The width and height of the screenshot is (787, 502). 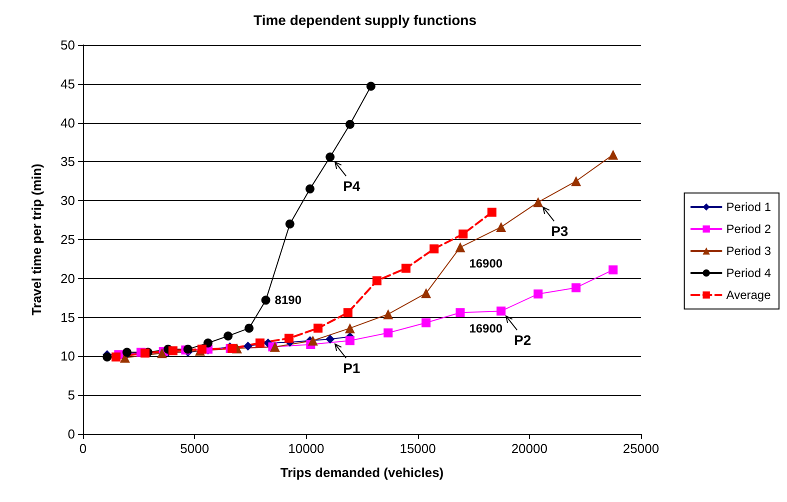 I want to click on y-tick-label: 30, so click(x=67, y=200).